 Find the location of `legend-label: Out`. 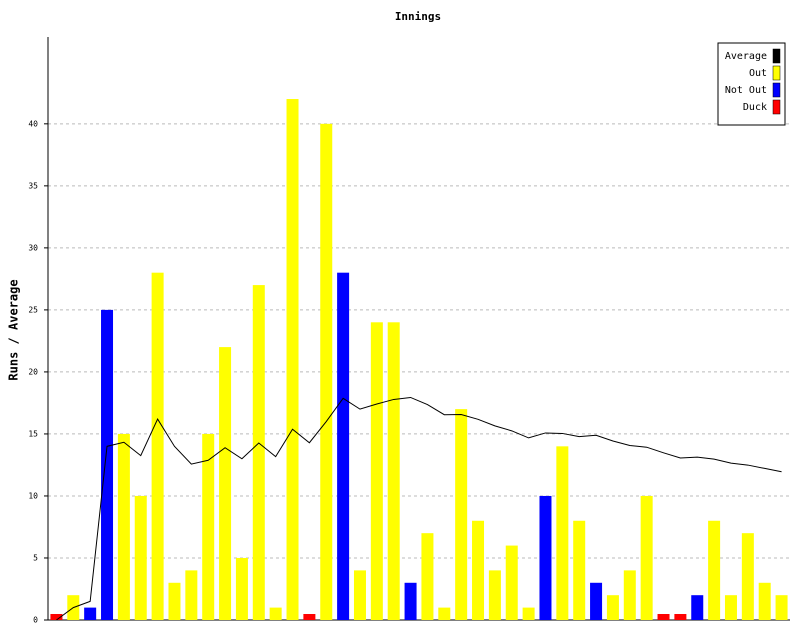

legend-label: Out is located at coordinates (758, 73).